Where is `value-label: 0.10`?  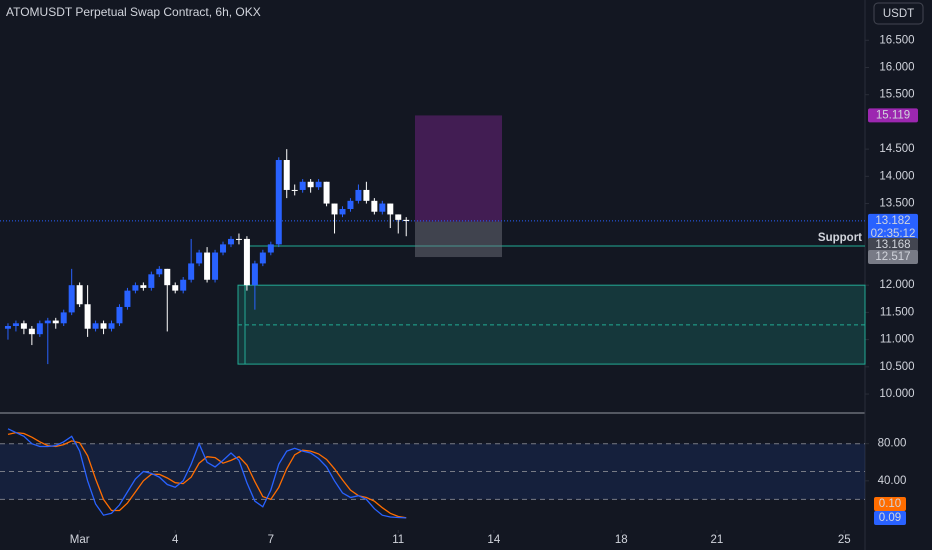
value-label: 0.10 is located at coordinates (890, 504).